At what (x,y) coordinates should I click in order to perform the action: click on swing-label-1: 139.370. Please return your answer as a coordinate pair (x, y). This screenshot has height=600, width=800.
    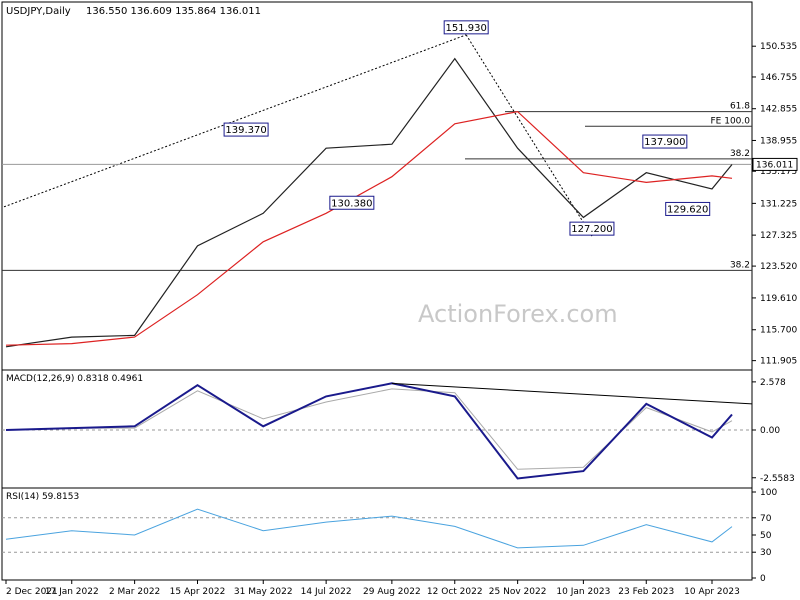
    Looking at the image, I should click on (245, 130).